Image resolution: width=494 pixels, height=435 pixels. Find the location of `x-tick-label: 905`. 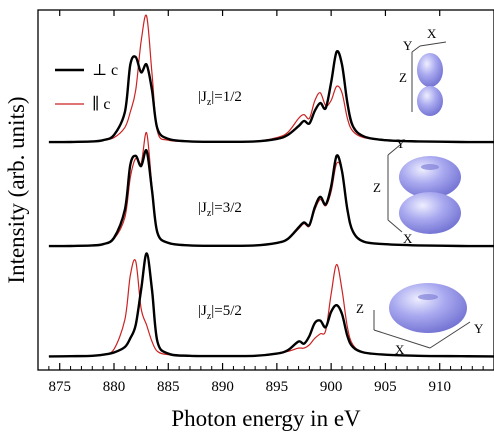

x-tick-label: 905 is located at coordinates (385, 387).